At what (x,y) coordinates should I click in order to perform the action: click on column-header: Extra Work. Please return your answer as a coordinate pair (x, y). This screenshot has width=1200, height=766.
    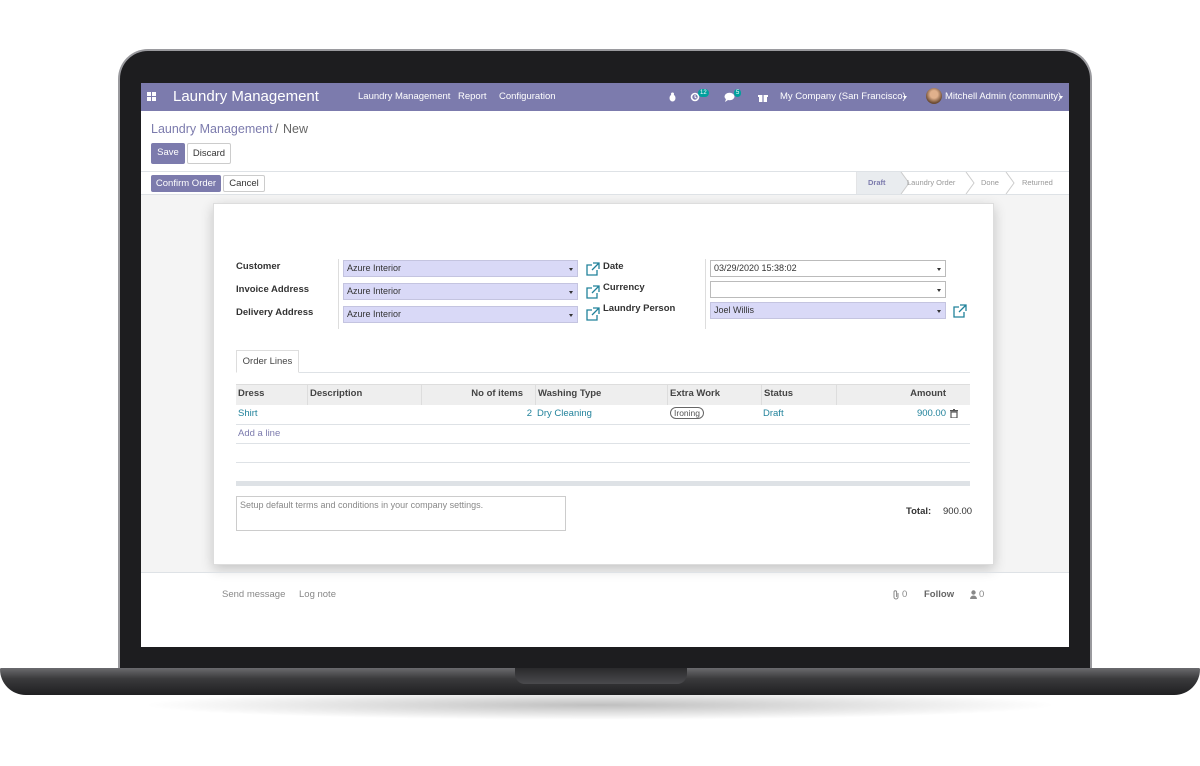
    Looking at the image, I should click on (695, 393).